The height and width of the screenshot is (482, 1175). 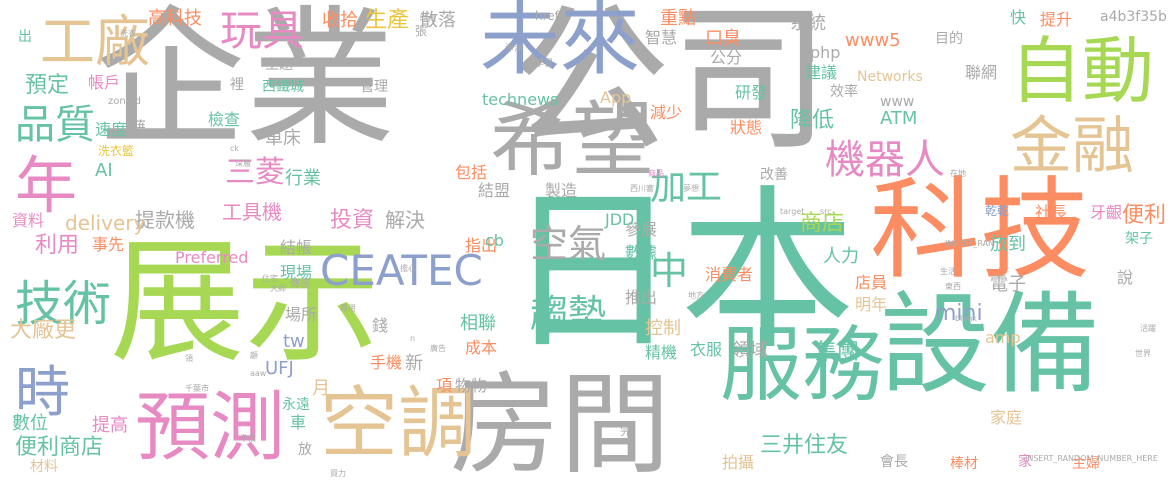 What do you see at coordinates (296, 272) in the screenshot?
I see `word: 現場` at bounding box center [296, 272].